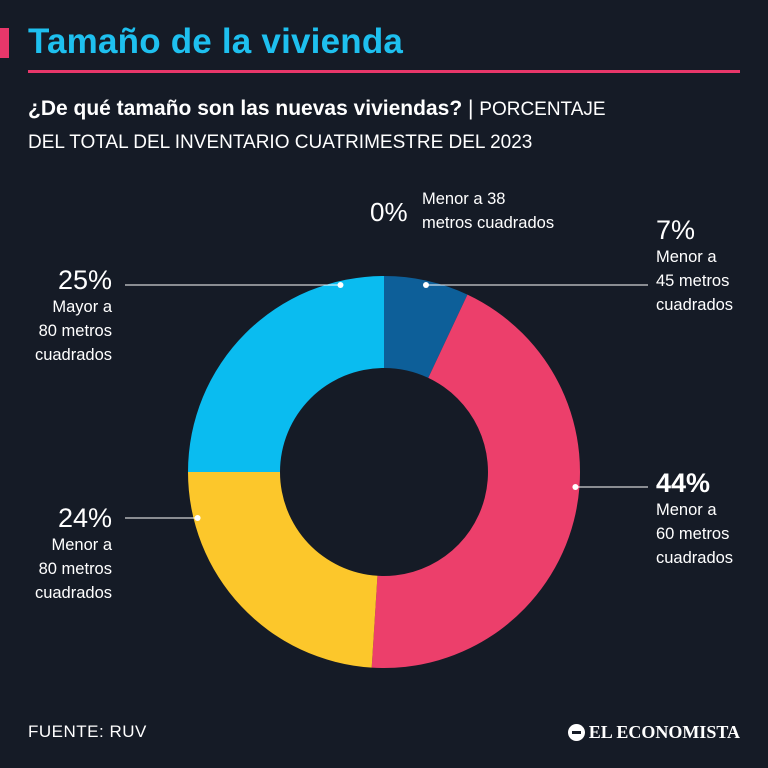  I want to click on slice-desc-0-line-0: Menor a 38, so click(464, 199).